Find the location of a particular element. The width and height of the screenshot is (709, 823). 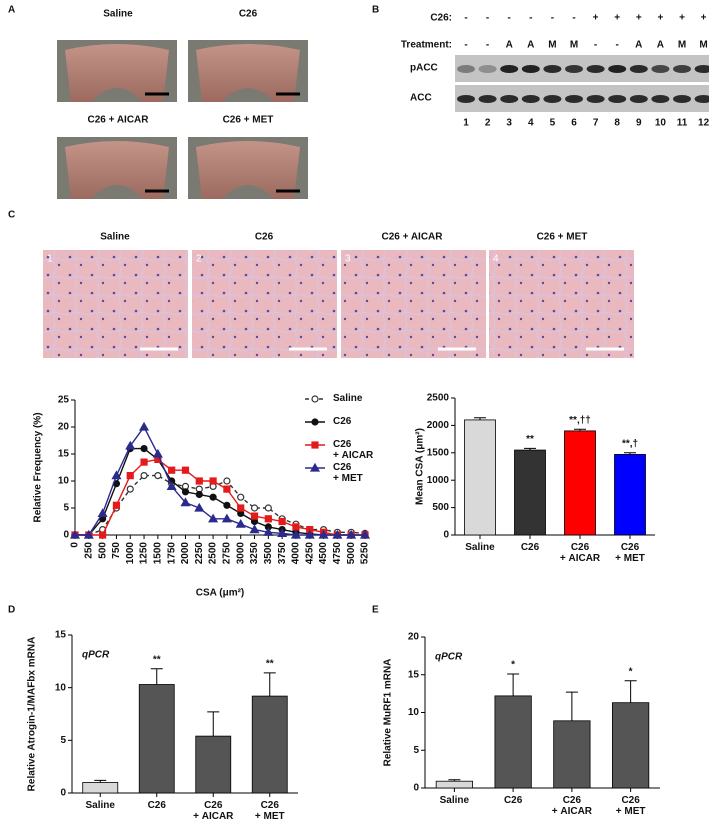

x-tick-label: 750 is located at coordinates (116, 550).